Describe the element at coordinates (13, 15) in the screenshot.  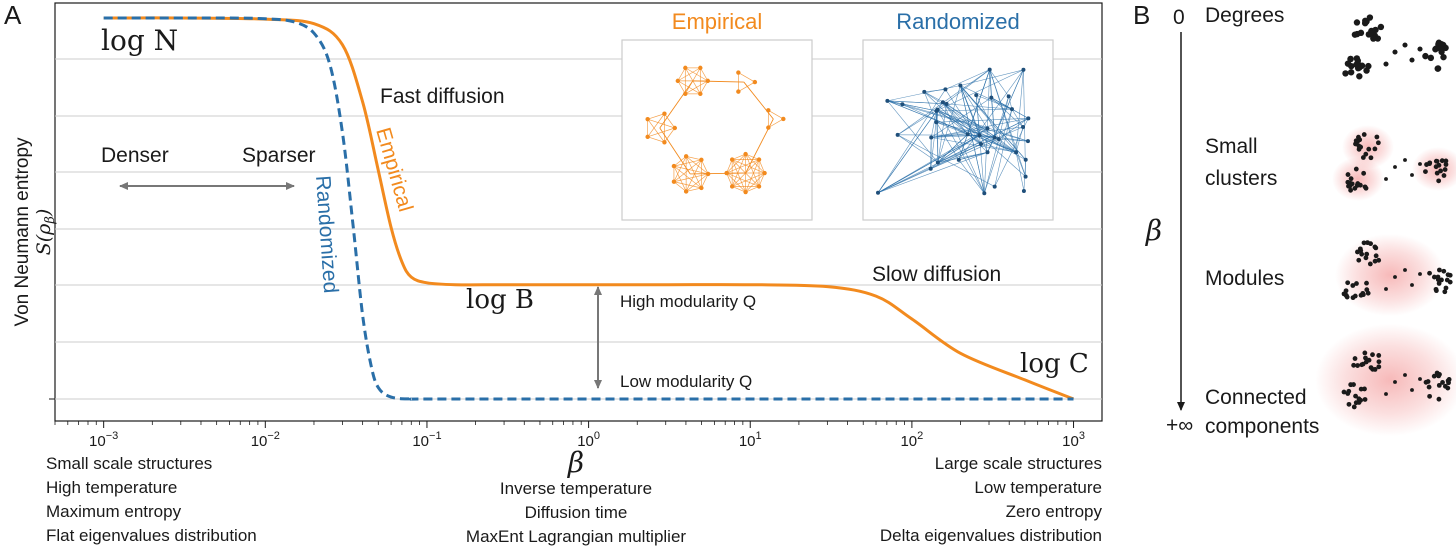
I see `panel-a-label: A` at that location.